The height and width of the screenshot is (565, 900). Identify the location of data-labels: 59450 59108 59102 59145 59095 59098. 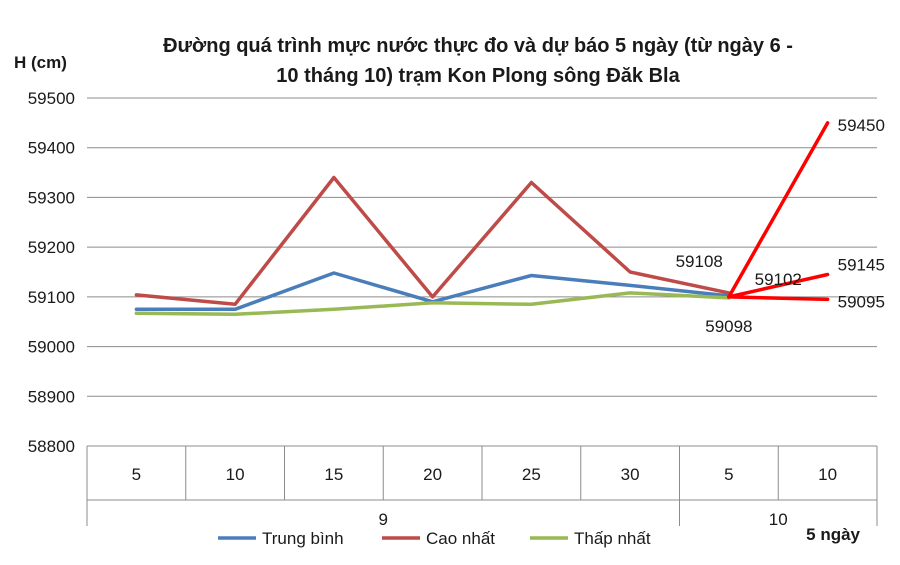
(780, 226).